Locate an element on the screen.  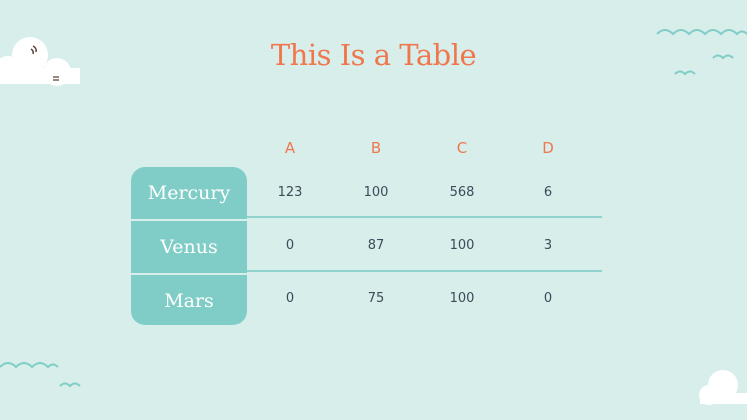
column-header-b: B is located at coordinates (376, 148).